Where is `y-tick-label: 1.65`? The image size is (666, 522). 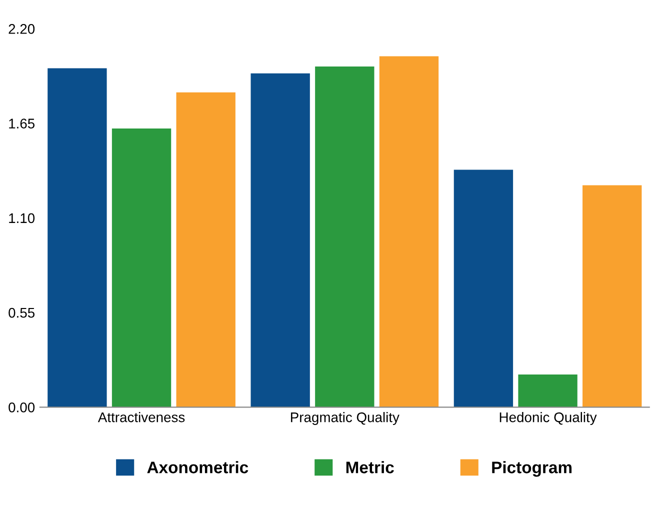 y-tick-label: 1.65 is located at coordinates (22, 123).